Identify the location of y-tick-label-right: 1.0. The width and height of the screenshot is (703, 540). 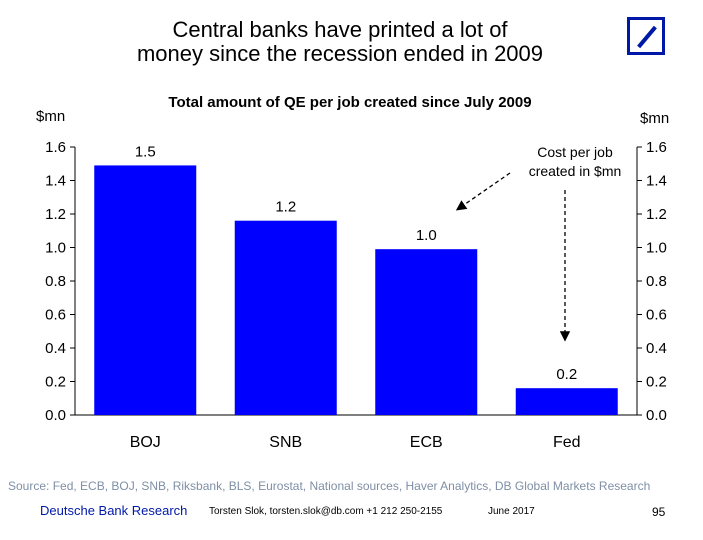
(656, 248).